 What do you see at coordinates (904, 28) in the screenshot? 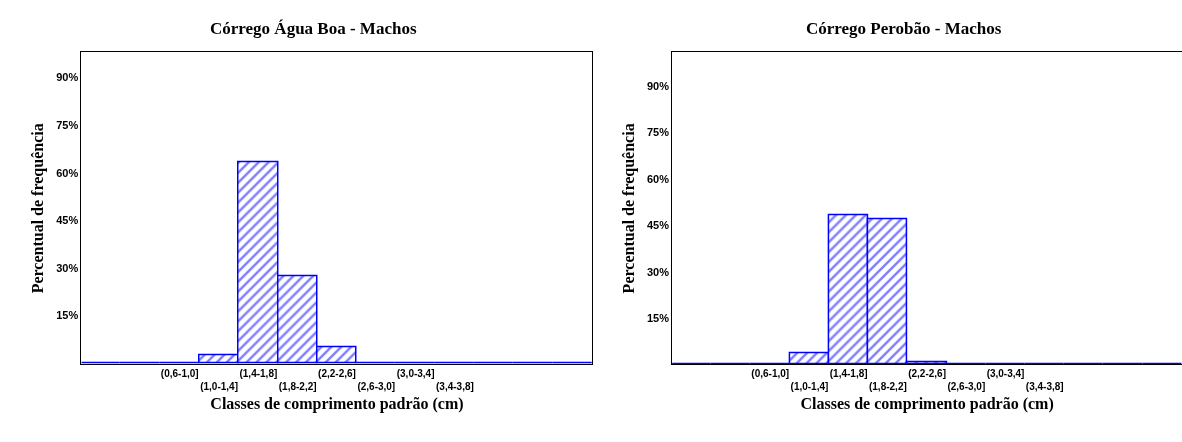
I see `chart-title: Córrego Perobão - Machos` at bounding box center [904, 28].